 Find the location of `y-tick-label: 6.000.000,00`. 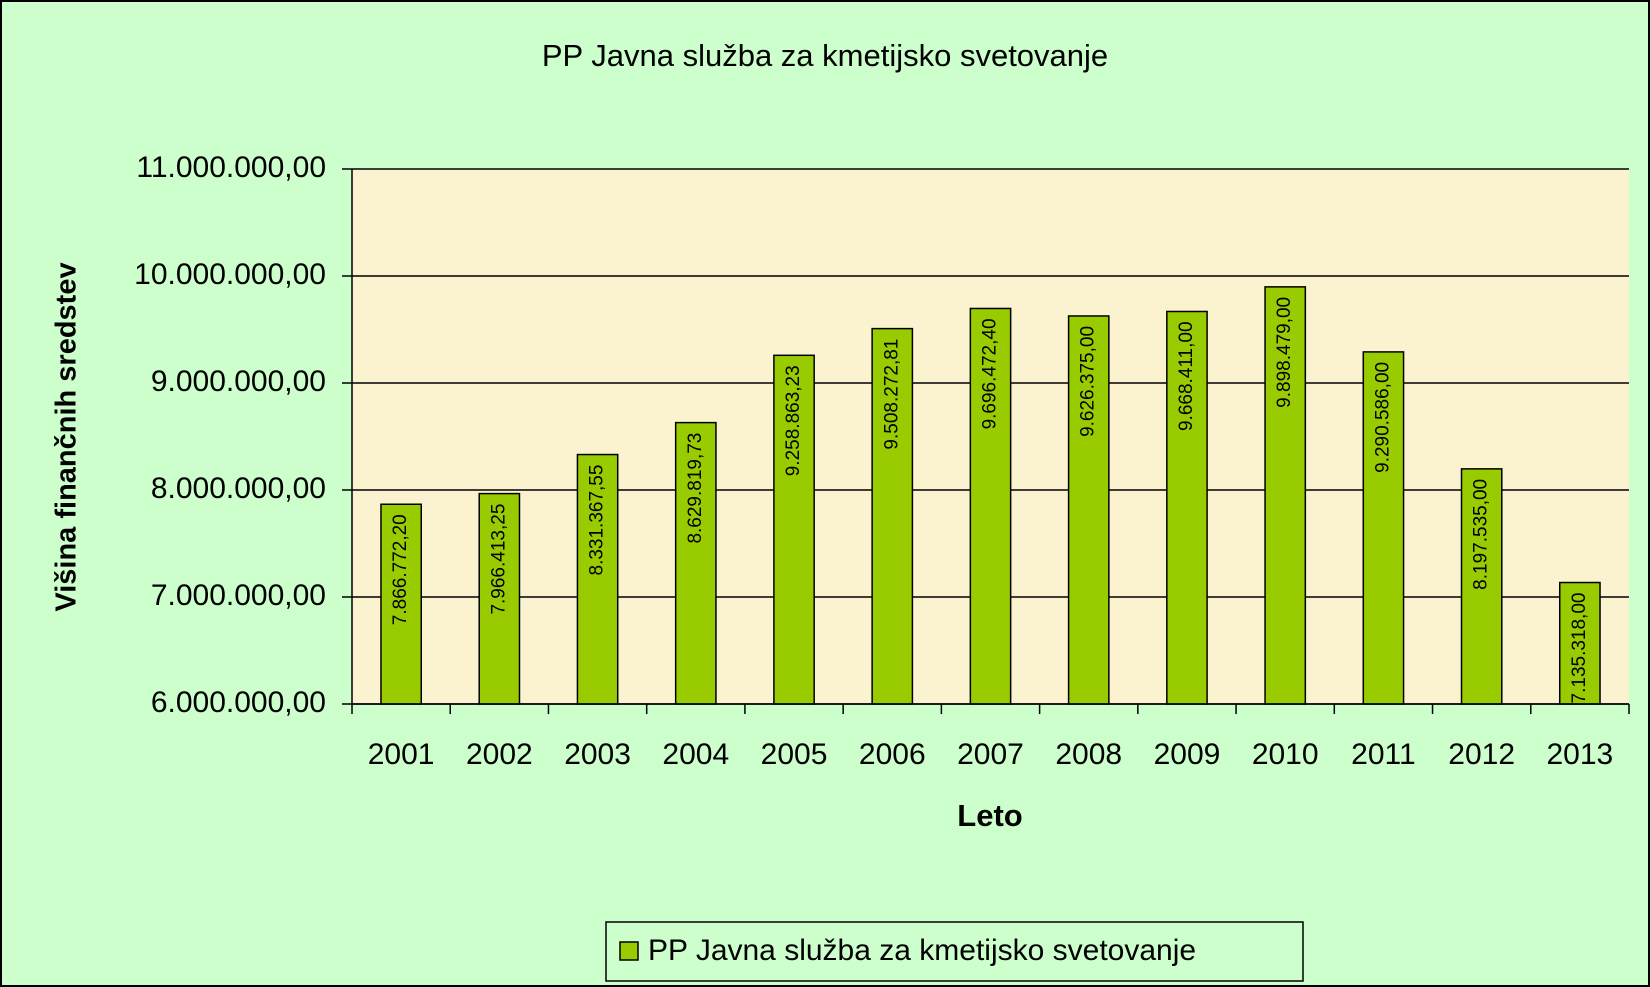

y-tick-label: 6.000.000,00 is located at coordinates (238, 702).